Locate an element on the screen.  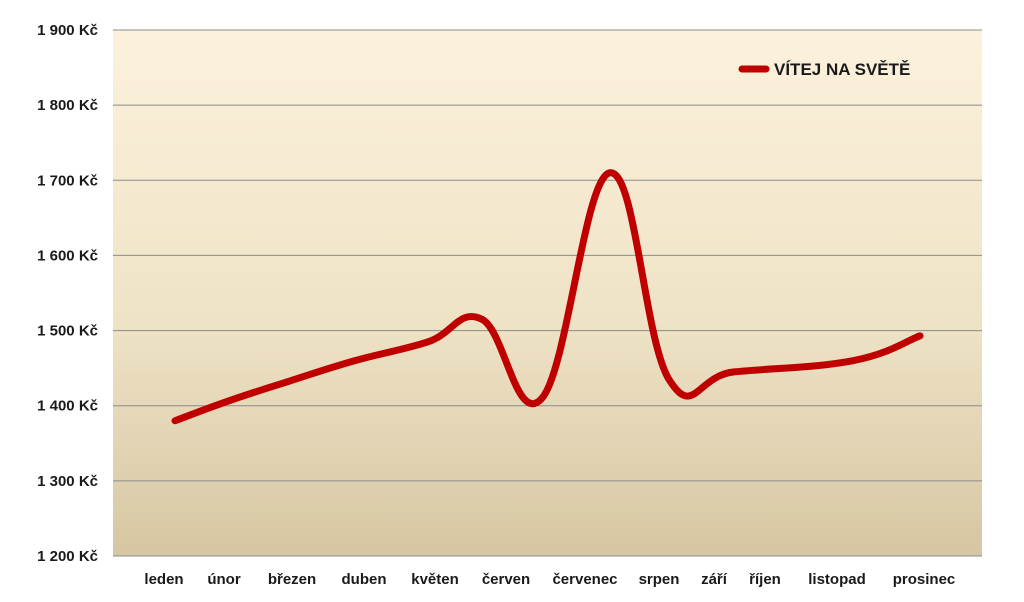
y-tick-label: 1 900 Kč is located at coordinates (67, 30).